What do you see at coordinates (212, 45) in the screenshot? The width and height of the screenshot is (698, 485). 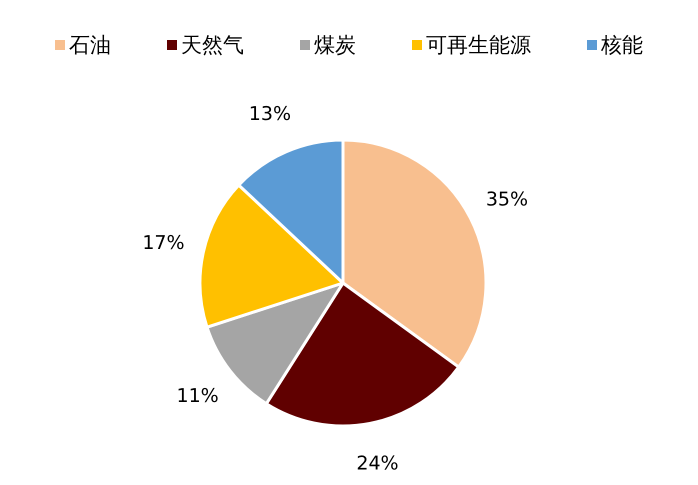 I see `legend-label: 天然气` at bounding box center [212, 45].